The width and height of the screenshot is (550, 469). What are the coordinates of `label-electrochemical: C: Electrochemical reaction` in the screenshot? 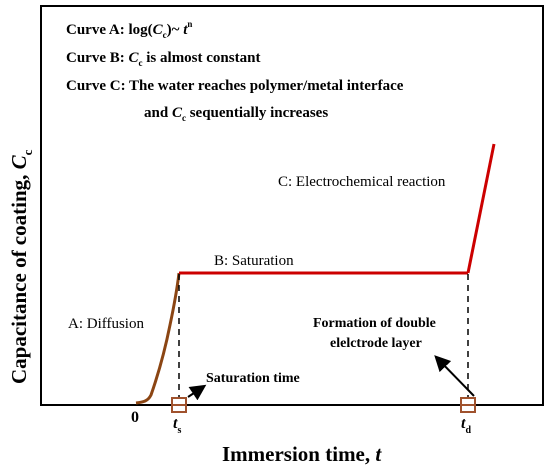 It's located at (362, 182).